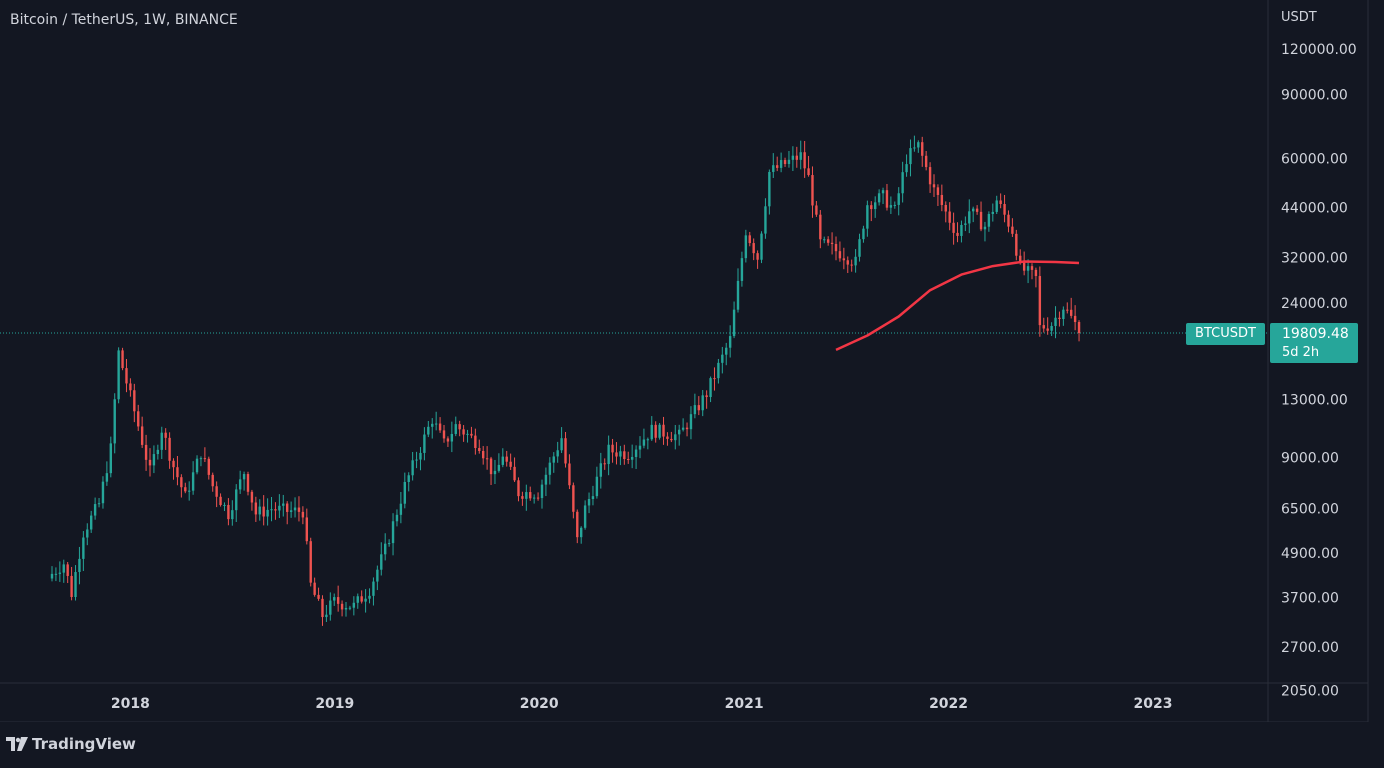  Describe the element at coordinates (642, 704) in the screenshot. I see `time-axis: 2018 2019 2020 2021 2022 2023` at that location.